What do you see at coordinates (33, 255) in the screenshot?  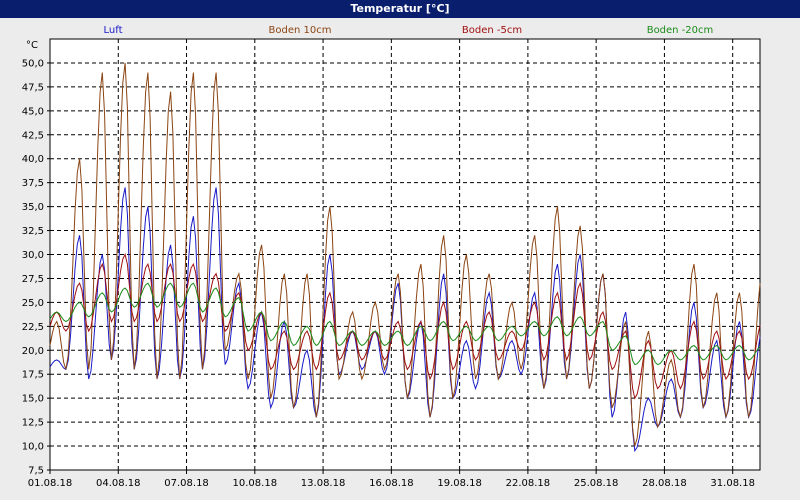 I see `y-tick-label: 30,0` at bounding box center [33, 255].